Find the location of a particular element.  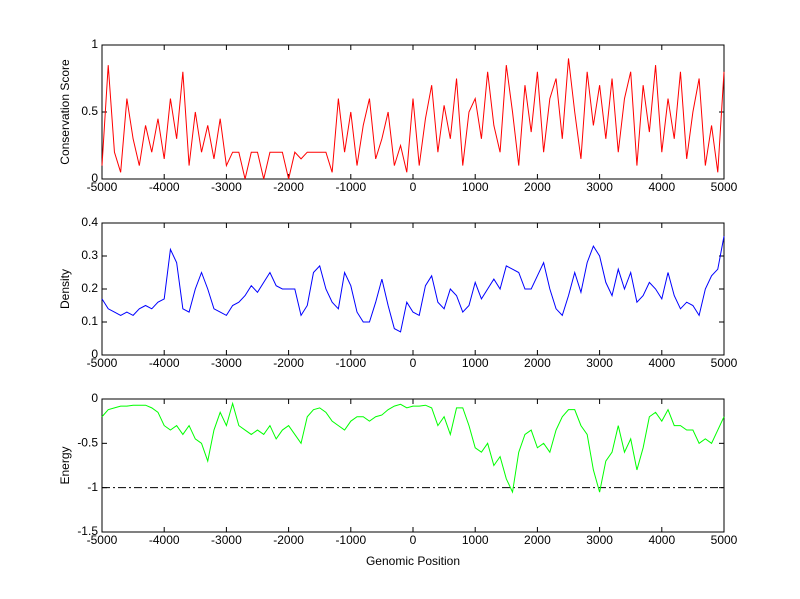

y-tick-label: 1 is located at coordinates (94, 44).